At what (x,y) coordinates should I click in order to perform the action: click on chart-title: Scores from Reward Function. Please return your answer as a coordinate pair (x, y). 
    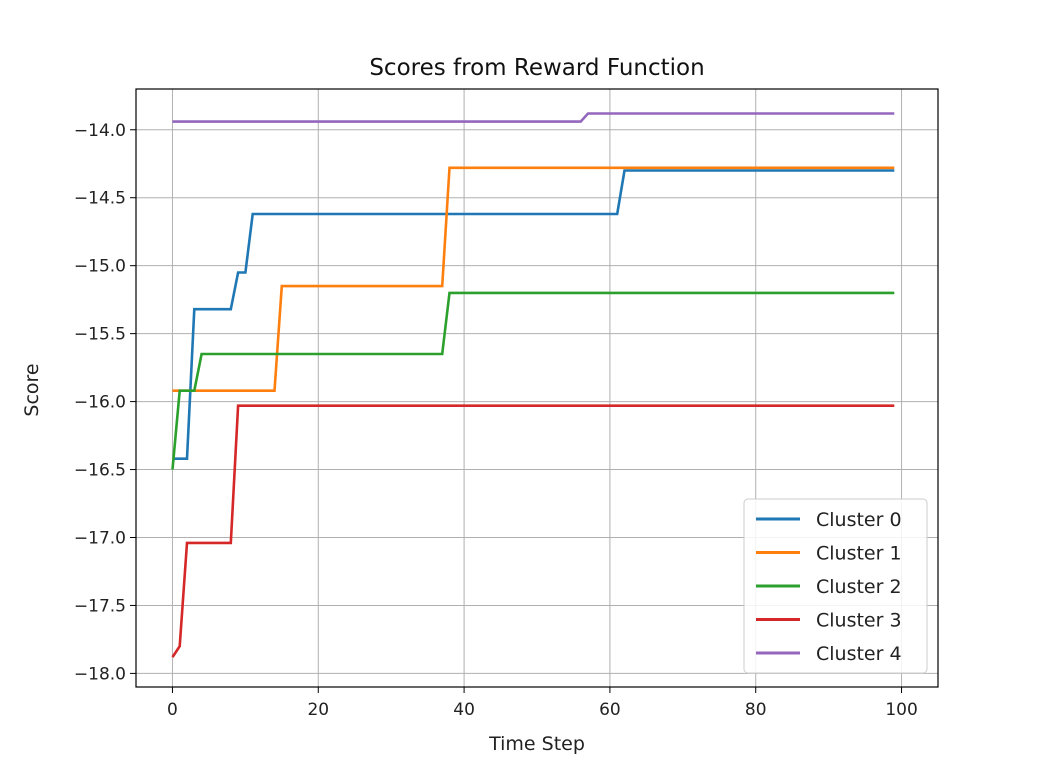
    Looking at the image, I should click on (536, 68).